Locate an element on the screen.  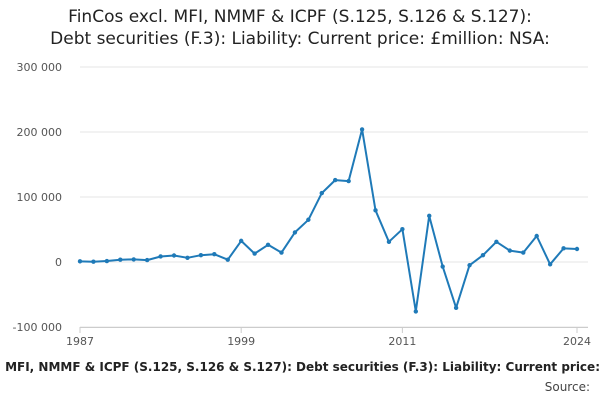
x-axis: 1987 1999 2011 2024 is located at coordinates (328, 337).